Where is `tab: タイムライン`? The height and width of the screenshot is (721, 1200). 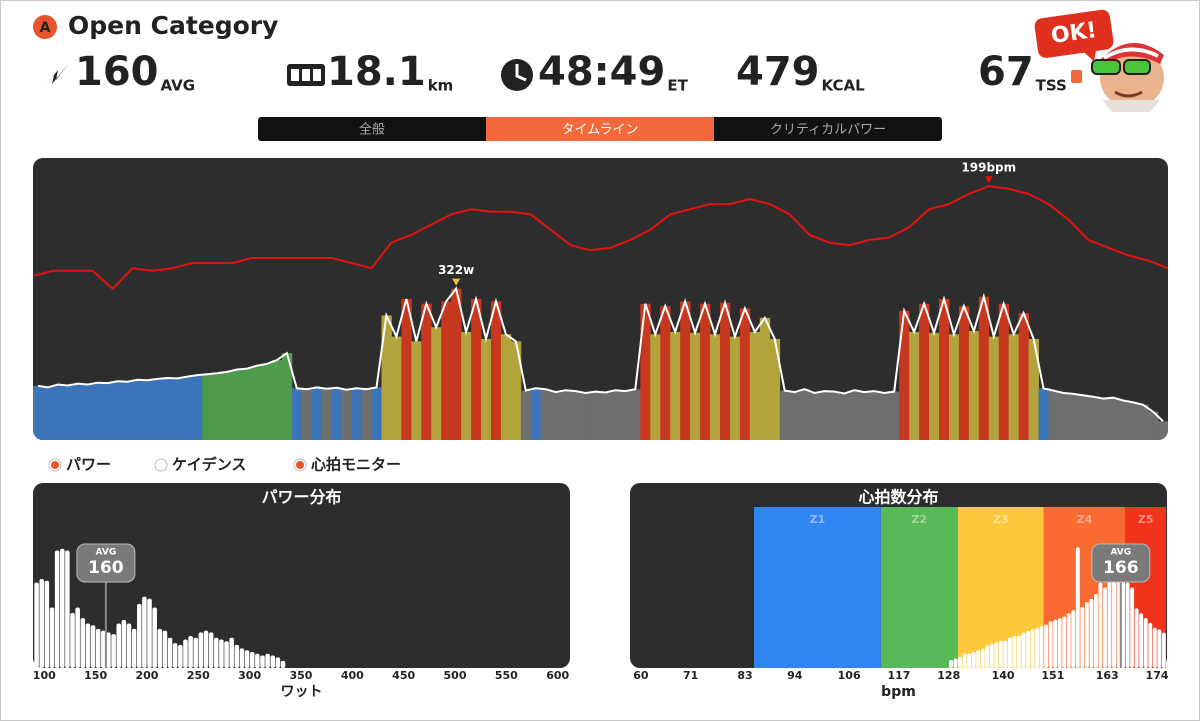 tab: タイムライン is located at coordinates (599, 130).